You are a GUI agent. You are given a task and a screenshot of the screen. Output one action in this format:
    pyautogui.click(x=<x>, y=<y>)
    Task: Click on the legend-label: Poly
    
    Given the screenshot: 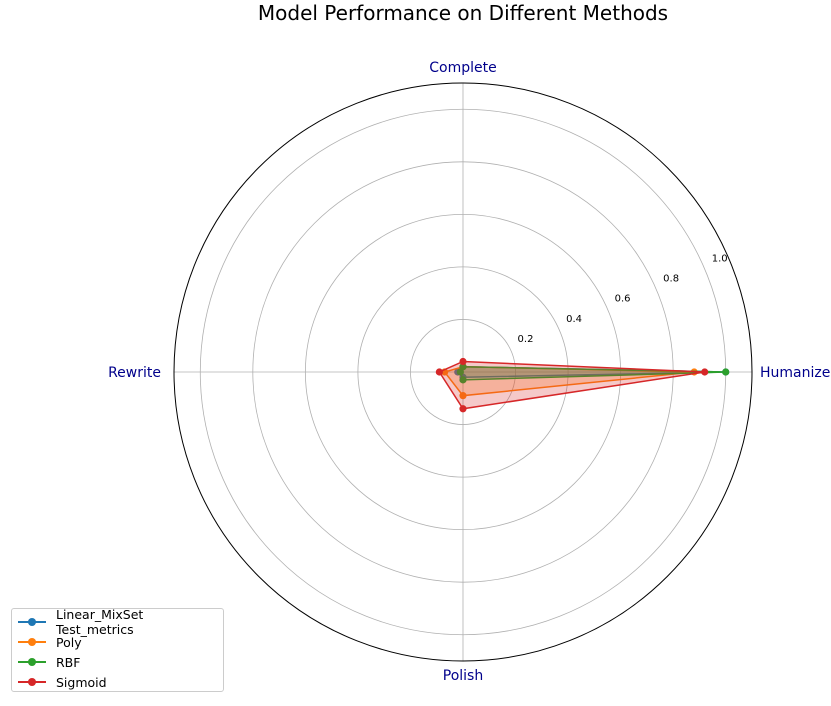 What is the action you would take?
    pyautogui.click(x=69, y=642)
    